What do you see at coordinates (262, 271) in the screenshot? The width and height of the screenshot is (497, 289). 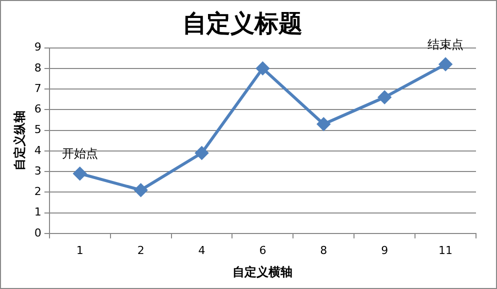 I see `x-axis-title: 自定义横轴` at bounding box center [262, 271].